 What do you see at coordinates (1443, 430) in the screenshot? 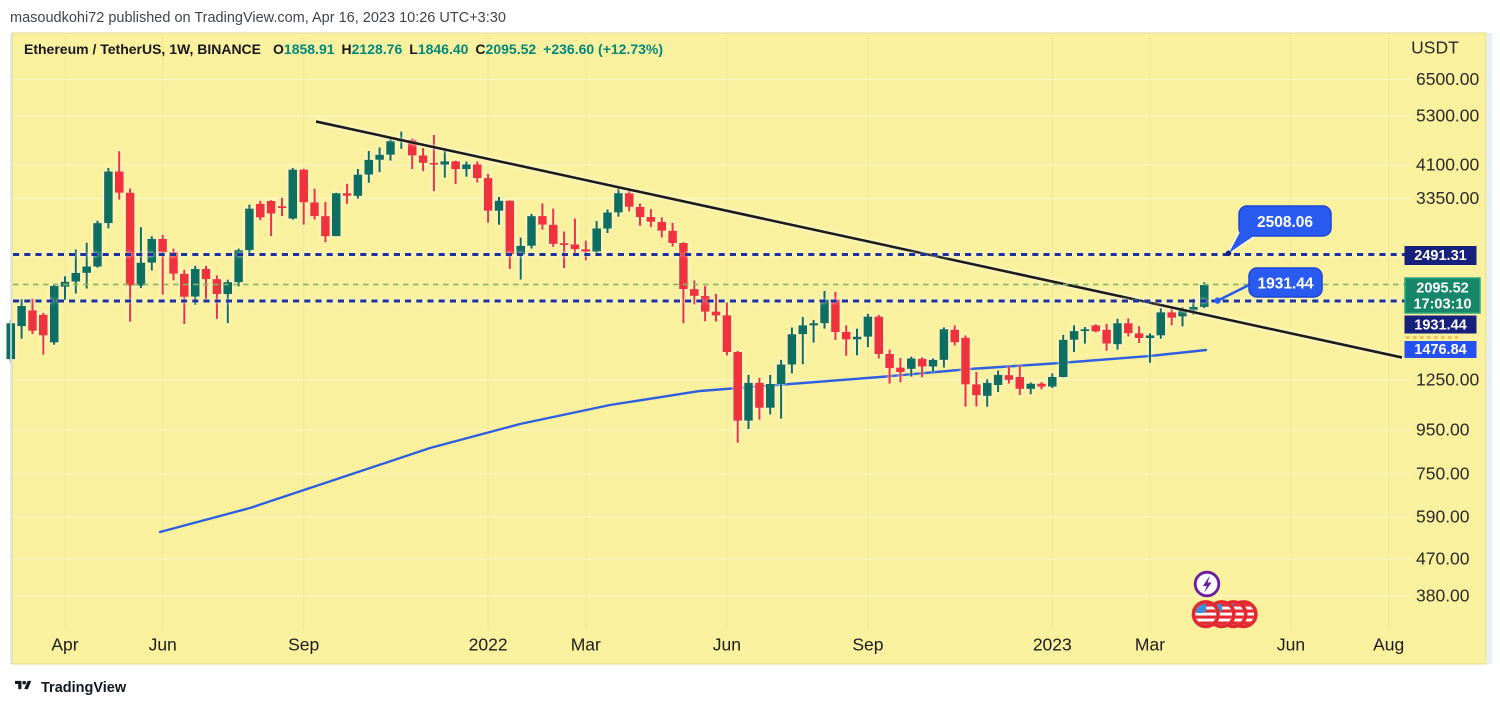
I see `svg-text: 950.00` at bounding box center [1443, 430].